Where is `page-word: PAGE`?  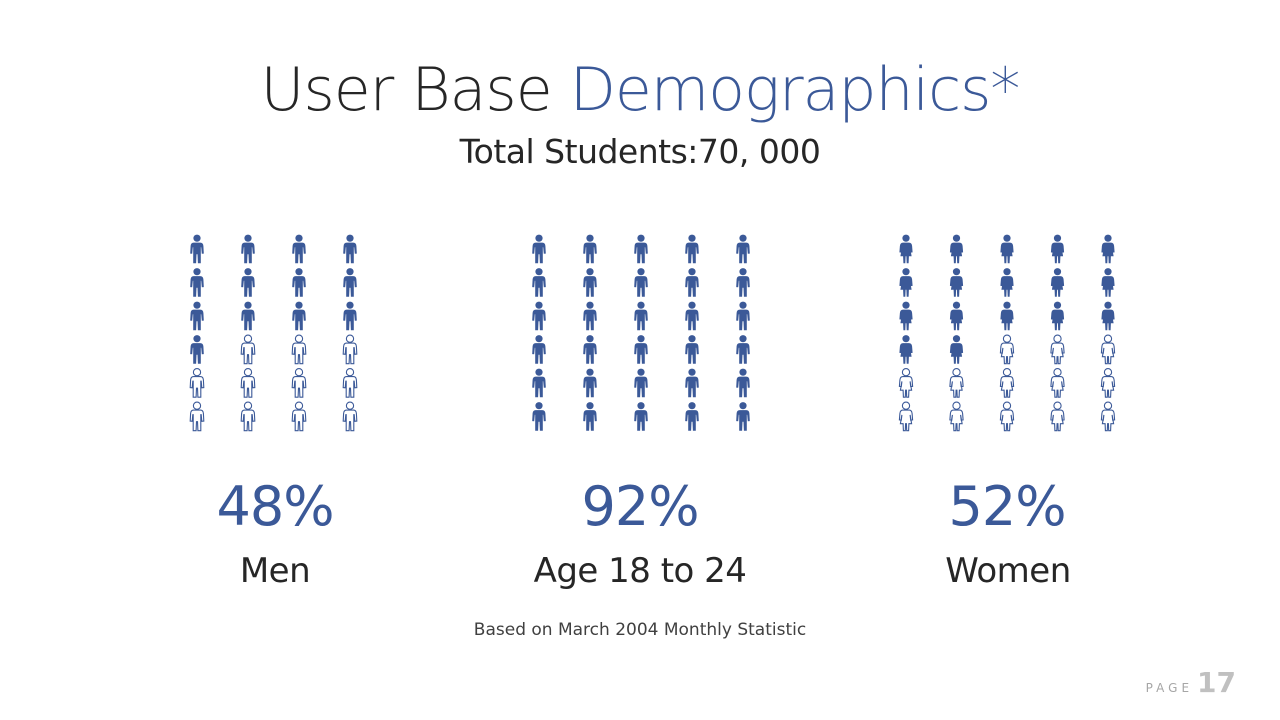 page-word: PAGE is located at coordinates (1169, 688).